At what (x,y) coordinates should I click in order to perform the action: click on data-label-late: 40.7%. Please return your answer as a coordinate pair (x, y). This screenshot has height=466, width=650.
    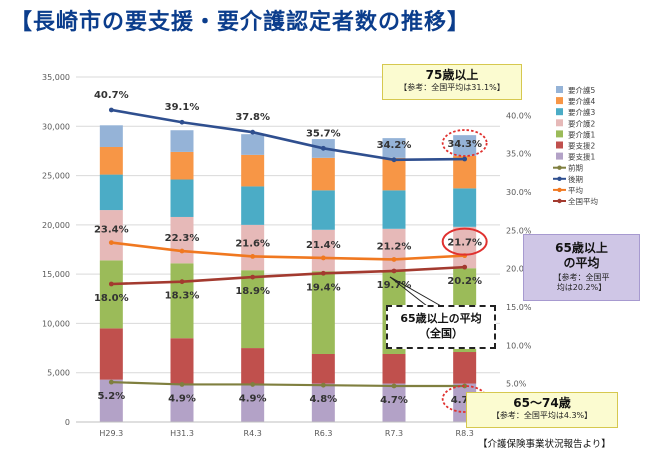
    Looking at the image, I should click on (111, 95).